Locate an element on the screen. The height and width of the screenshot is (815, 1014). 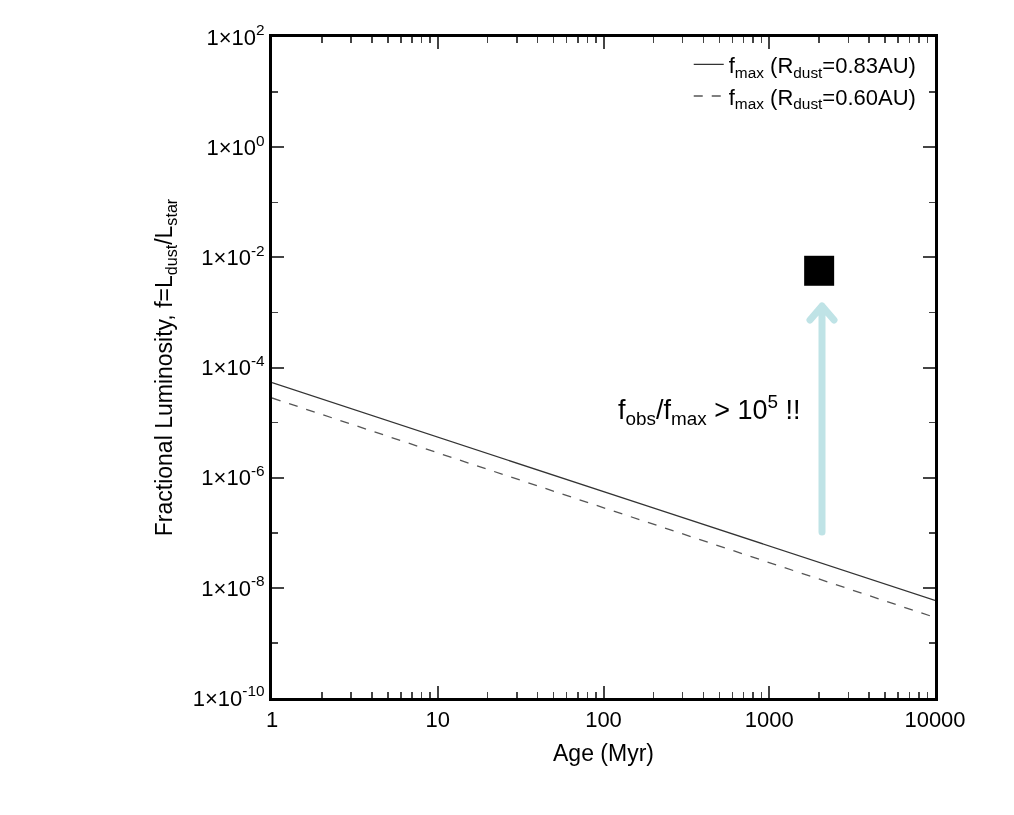
y-tick-label: 1×10$^{-4}$ is located at coordinates (233, 366).